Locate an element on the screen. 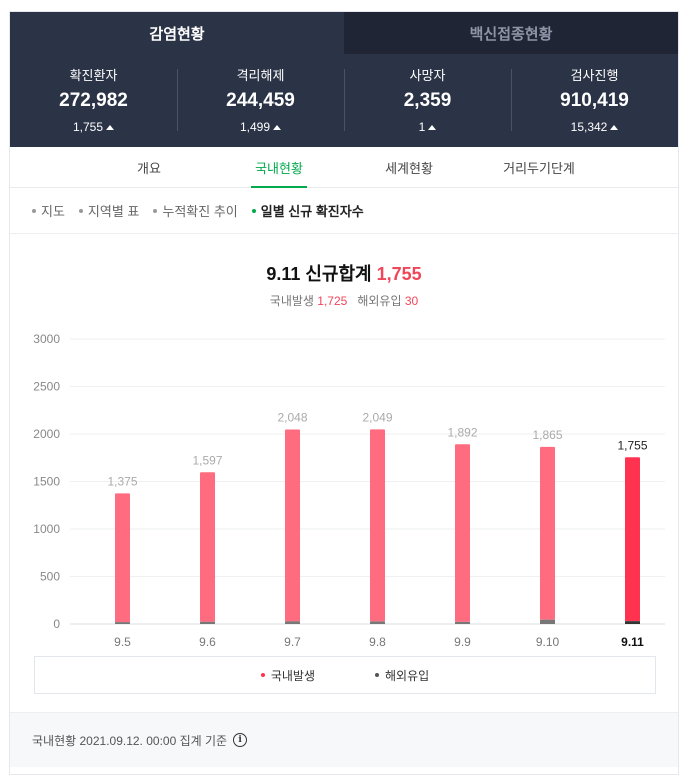  headline-total: 1,755 is located at coordinates (399, 274).